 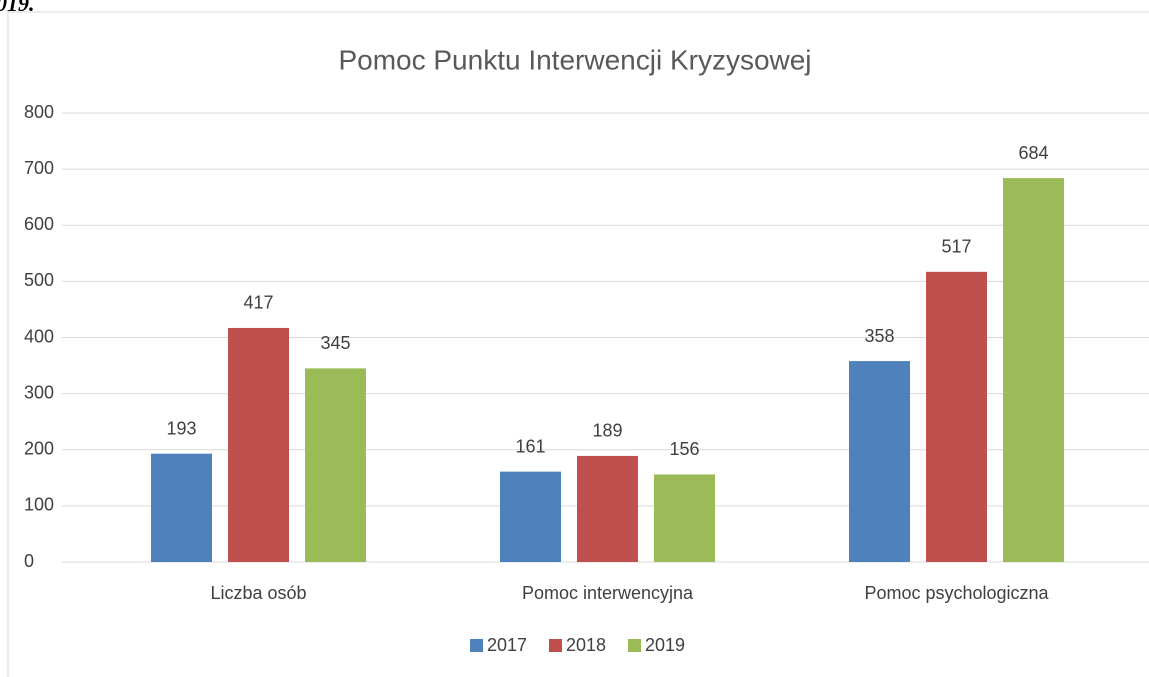 I want to click on legend-label: 2019, so click(x=665, y=645).